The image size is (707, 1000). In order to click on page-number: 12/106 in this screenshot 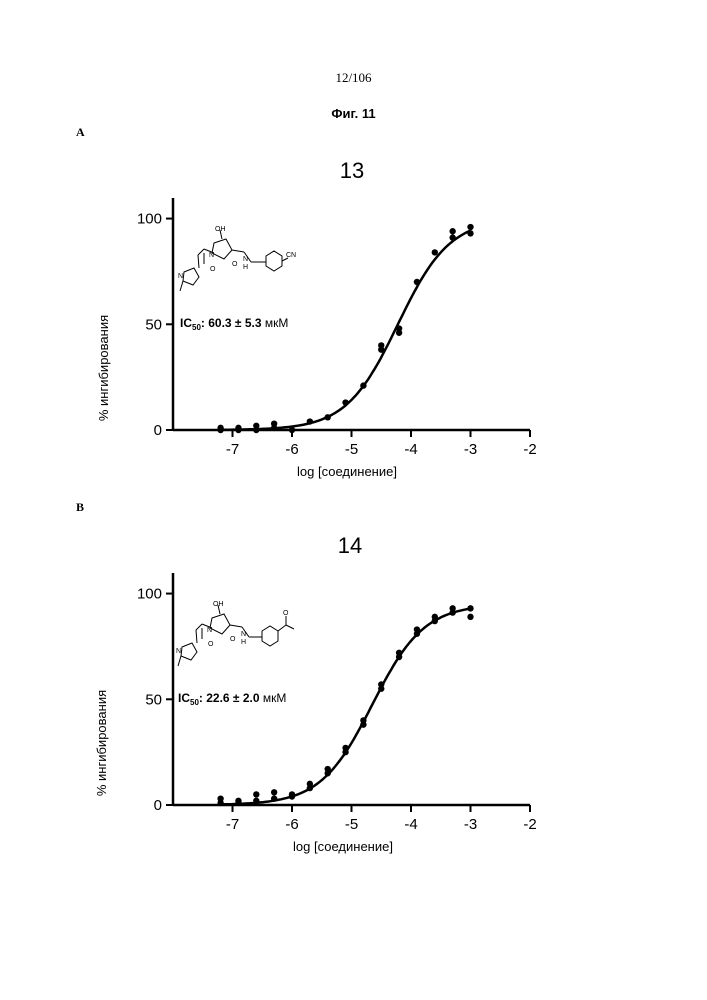, I will do `click(353, 77)`.